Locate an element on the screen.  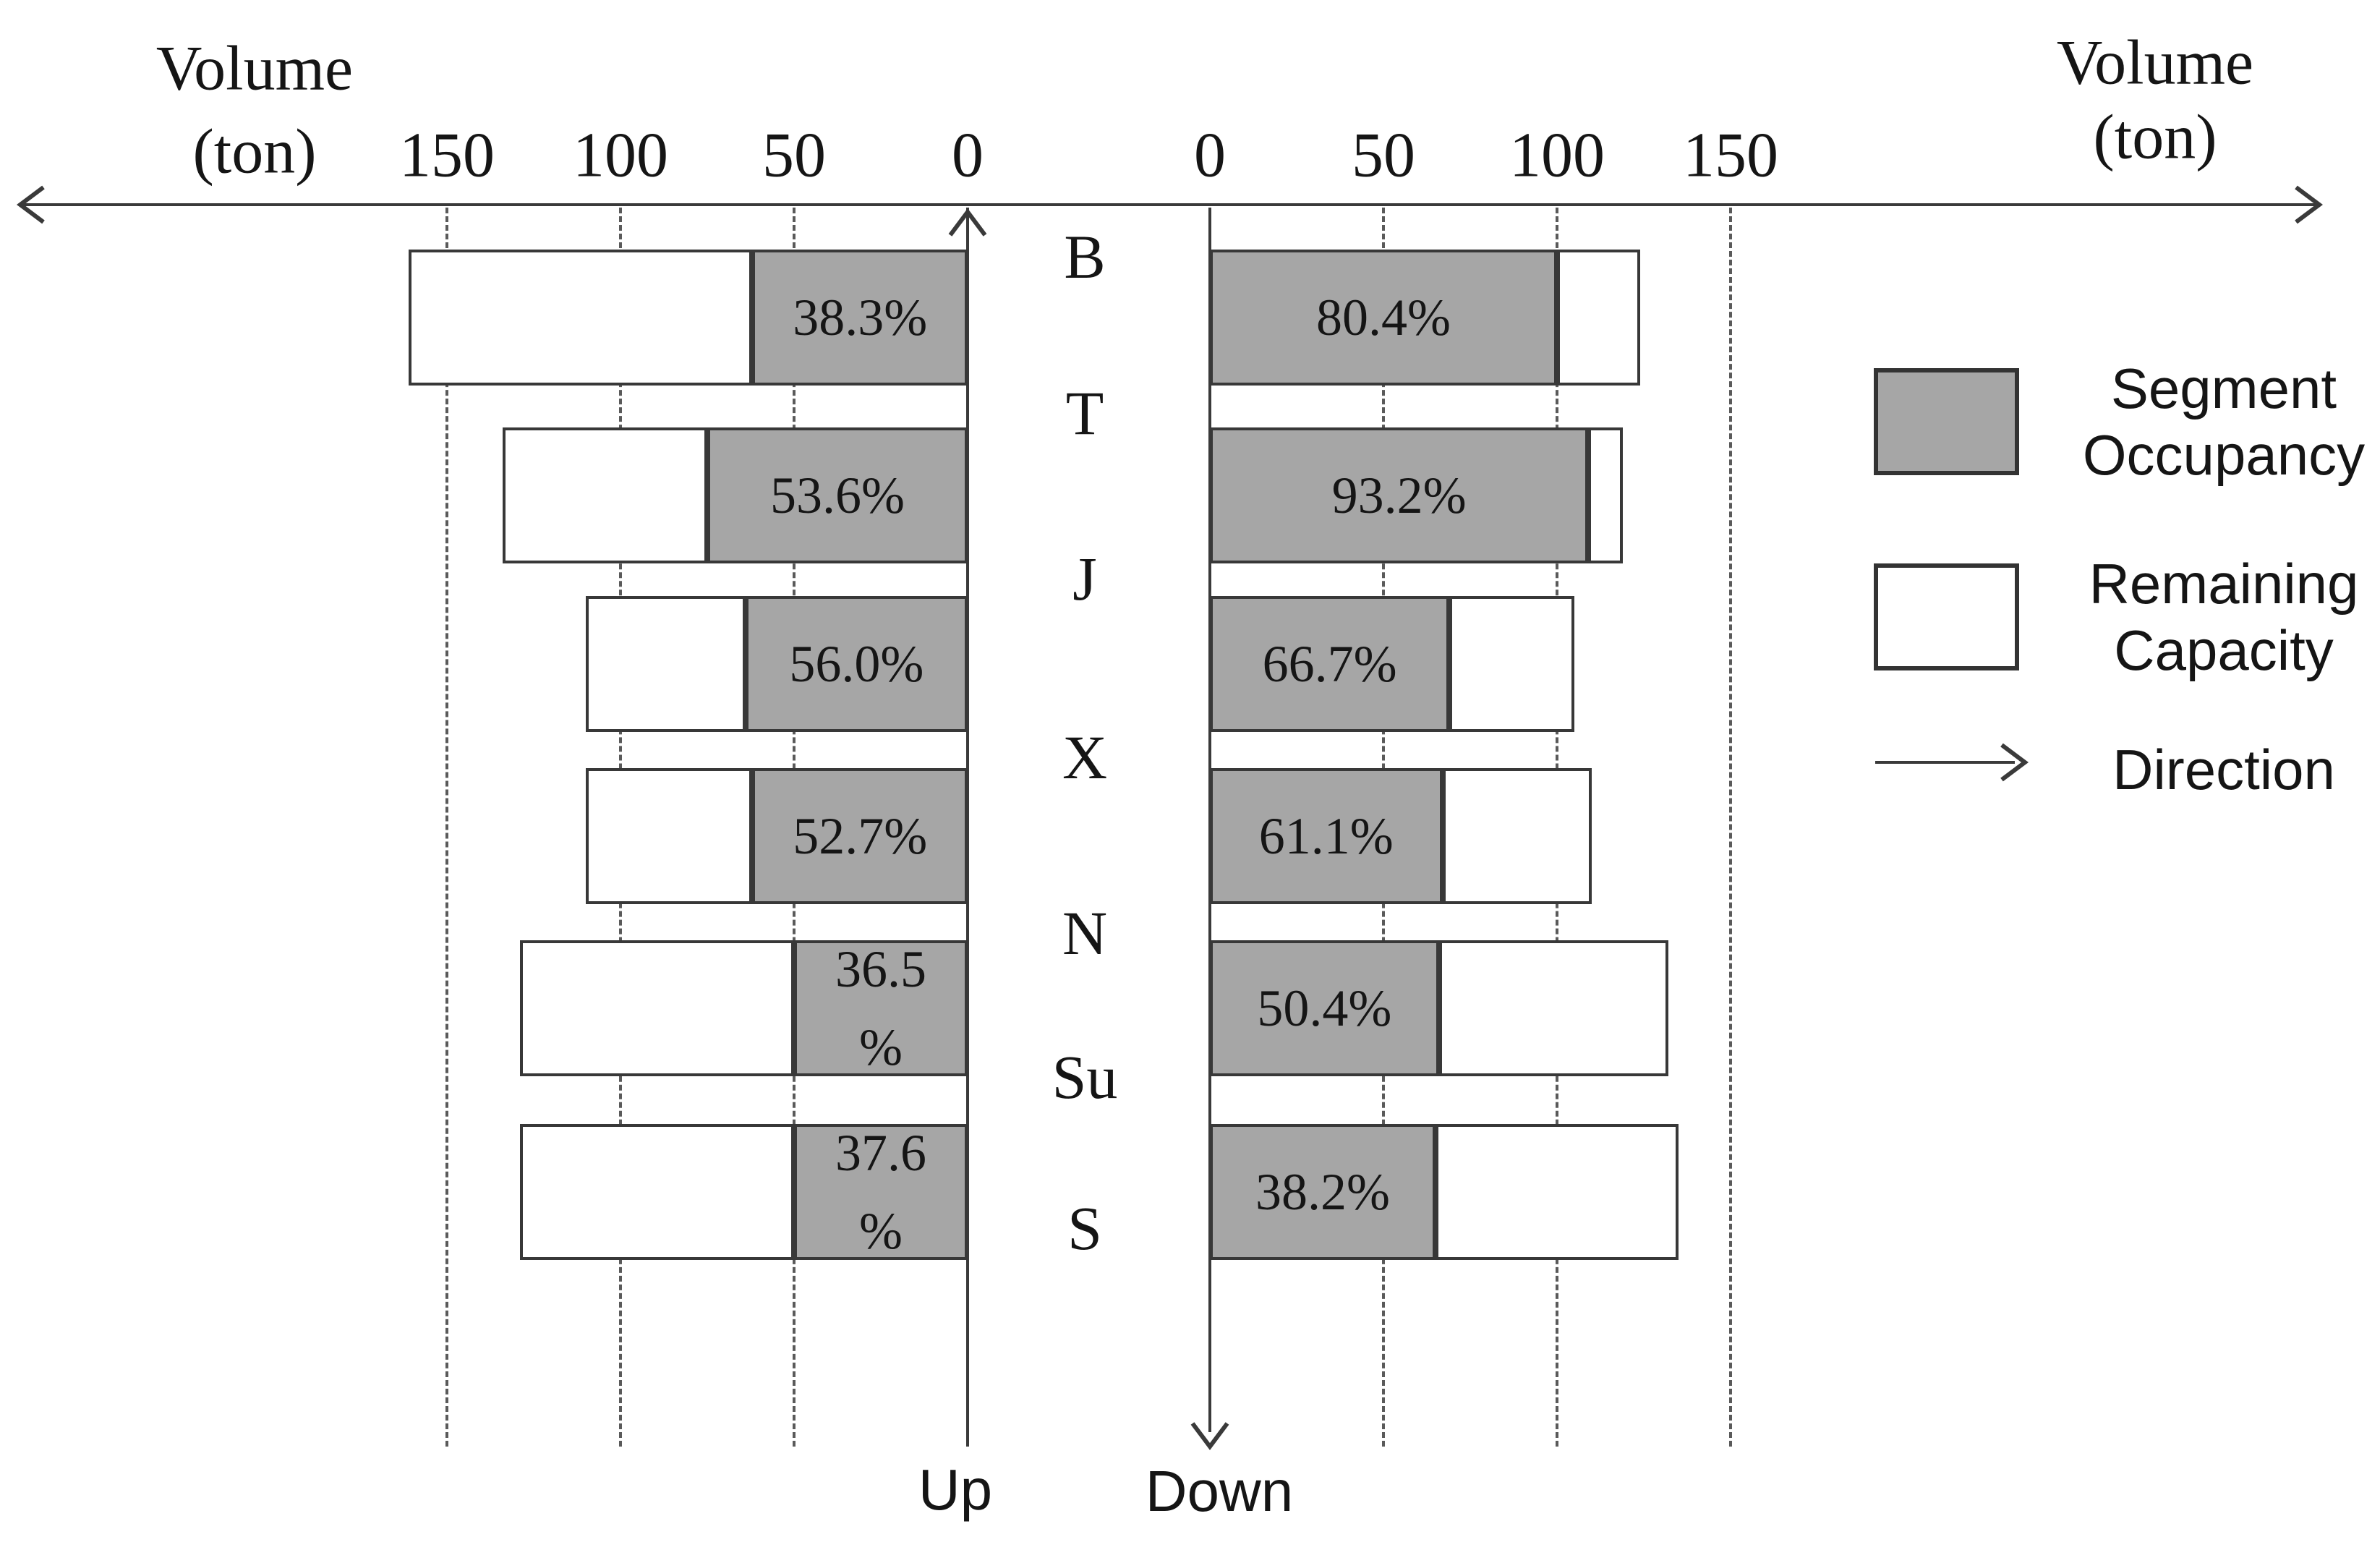
tick-label-down-0: 0 is located at coordinates (1210, 155).